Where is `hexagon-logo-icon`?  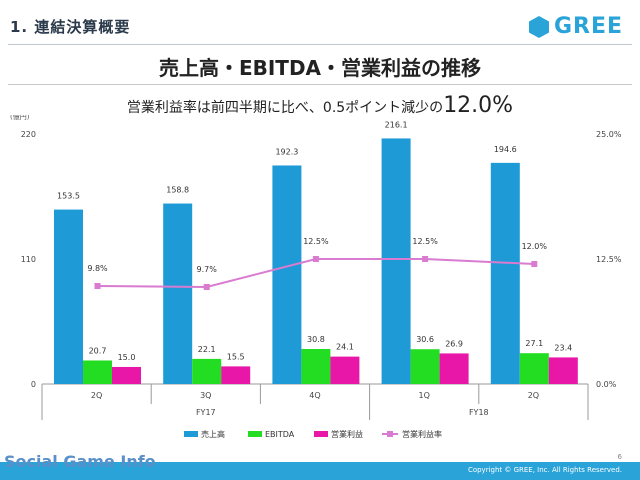 hexagon-logo-icon is located at coordinates (539, 26).